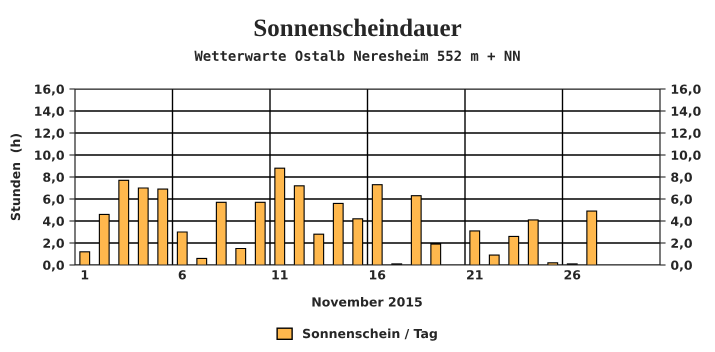 This screenshot has height=352, width=715. What do you see at coordinates (378, 275) in the screenshot?
I see `x-tick-label: 16` at bounding box center [378, 275].